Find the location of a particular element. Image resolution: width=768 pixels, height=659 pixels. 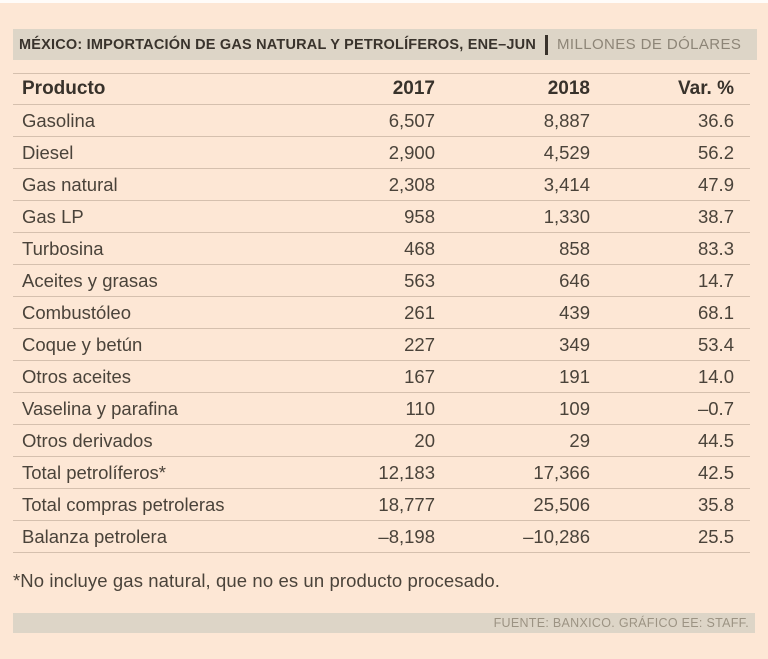

table-header: Producto 2017 2018 Var. % is located at coordinates (381, 89).